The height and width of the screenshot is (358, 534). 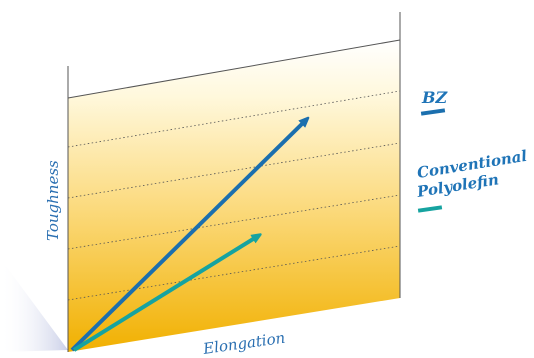 I want to click on legend-bz-swatch, so click(x=433, y=112).